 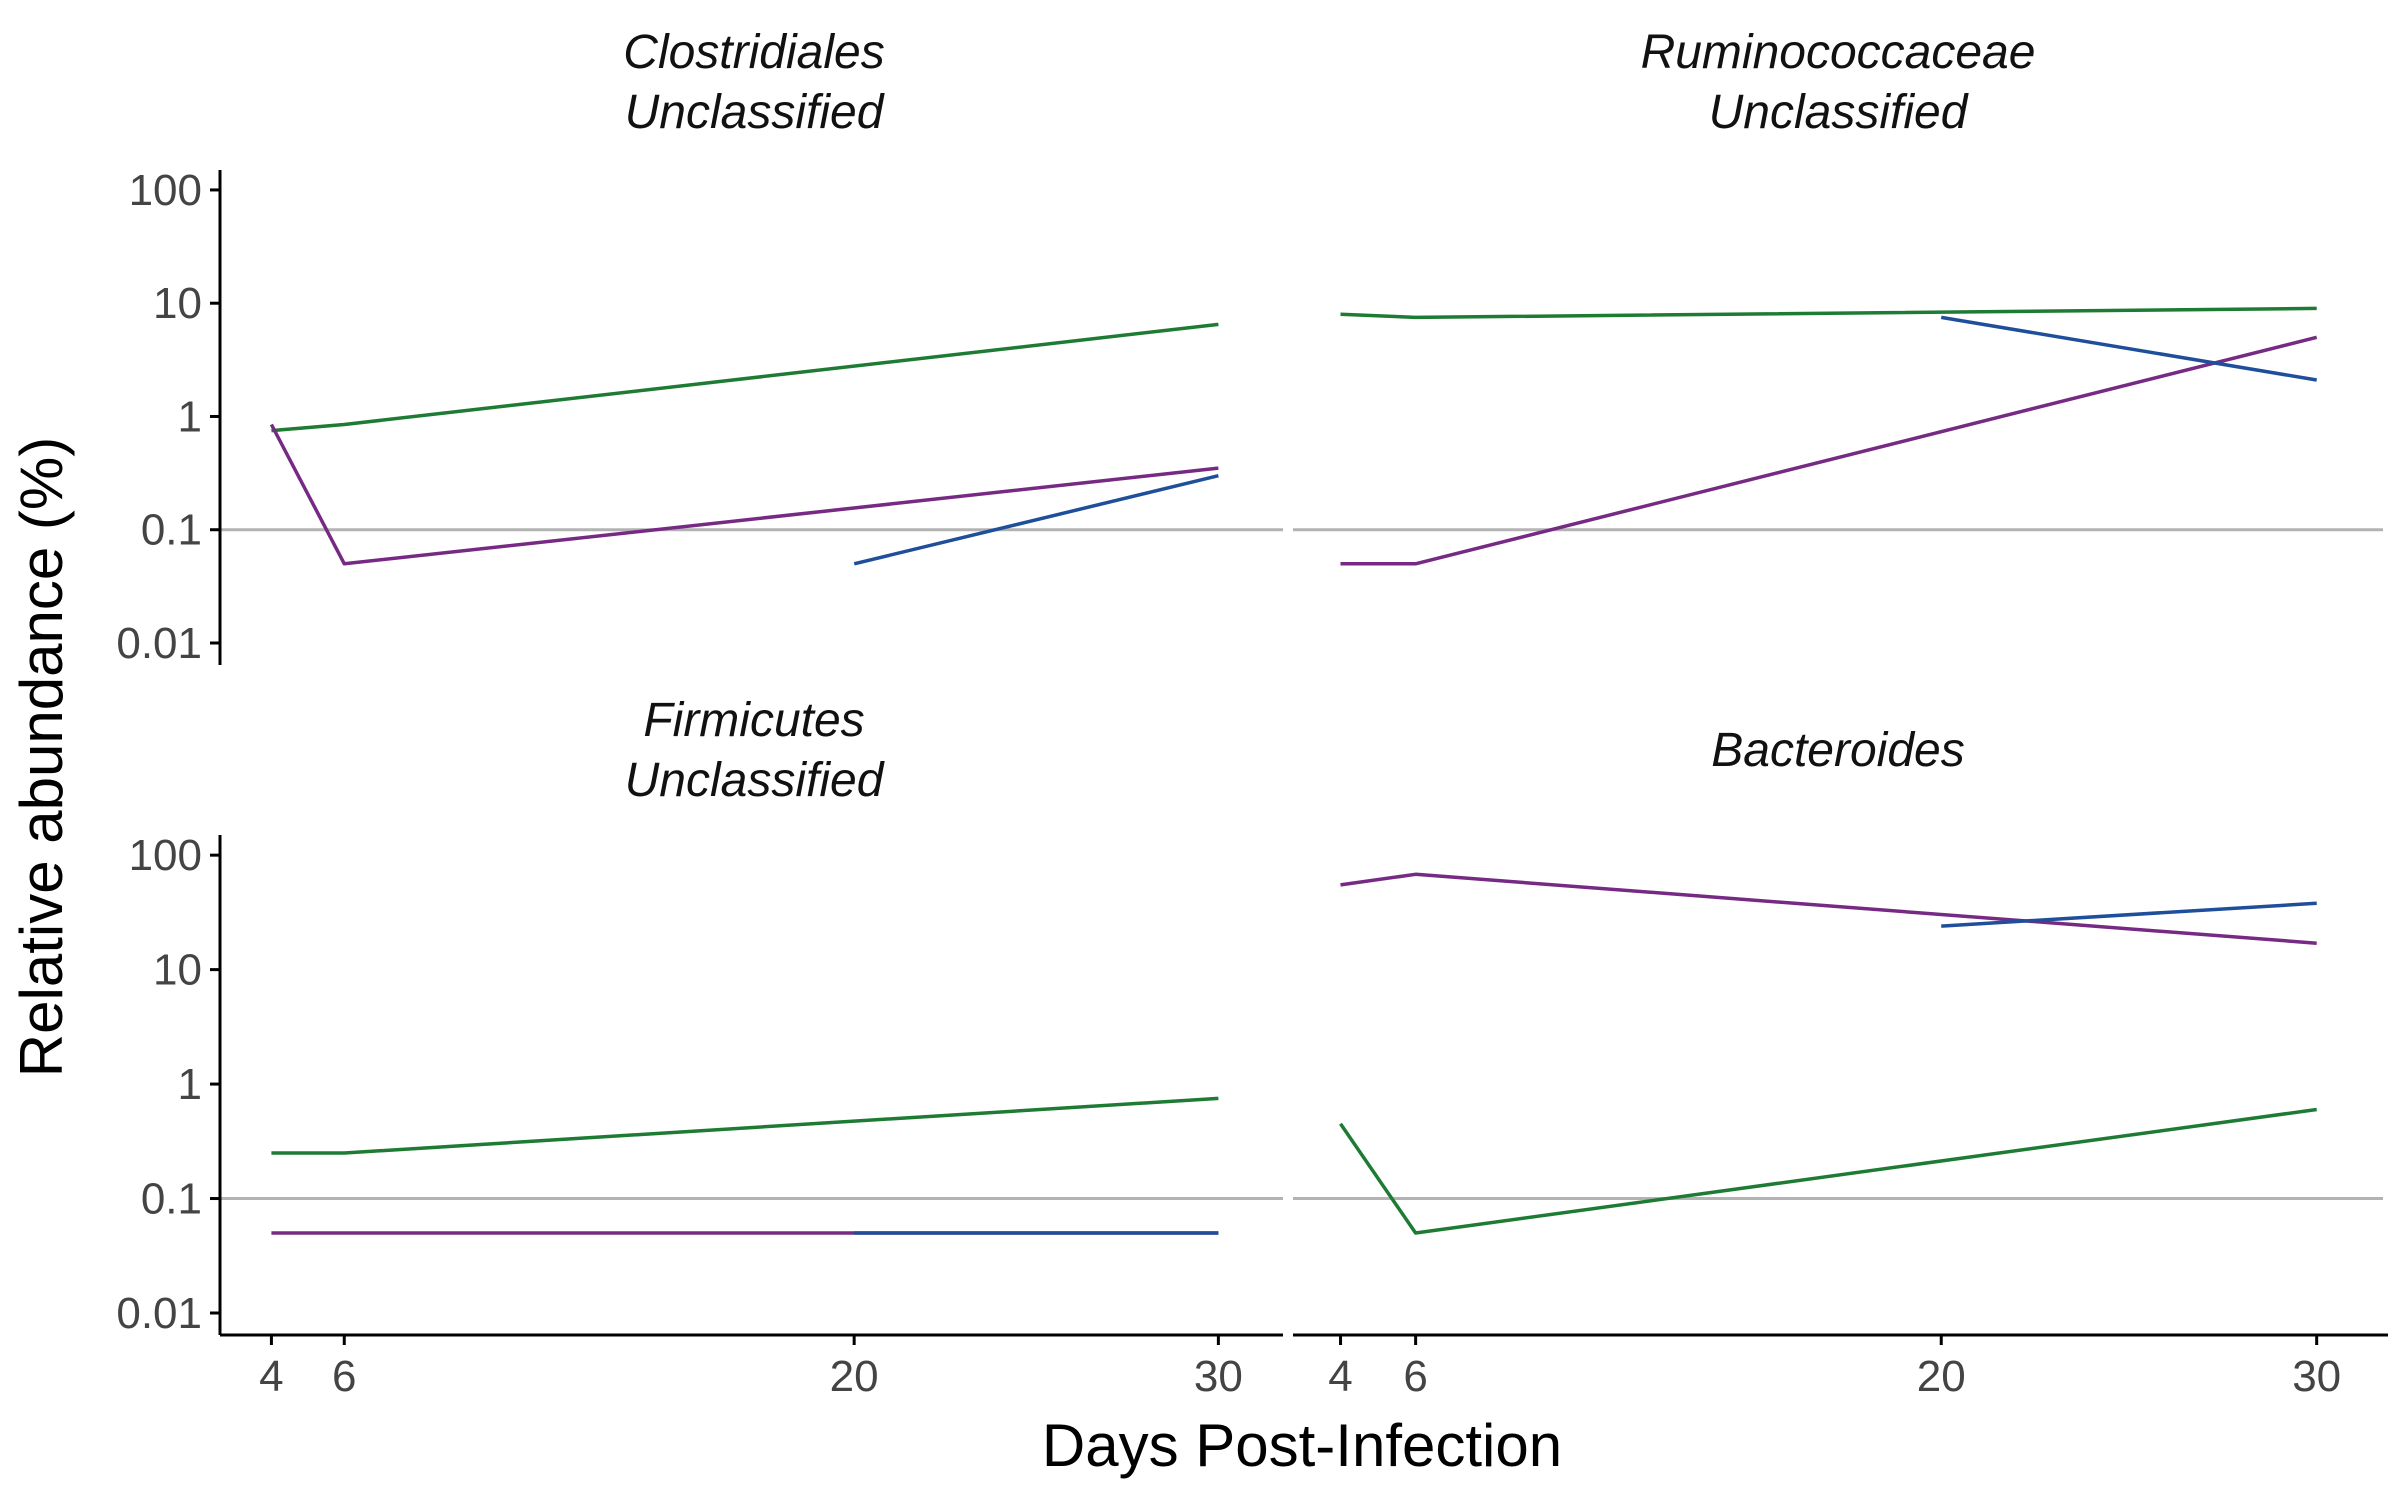 What do you see at coordinates (1302, 1445) in the screenshot?
I see `x-axis-title: Days Post-Infection` at bounding box center [1302, 1445].